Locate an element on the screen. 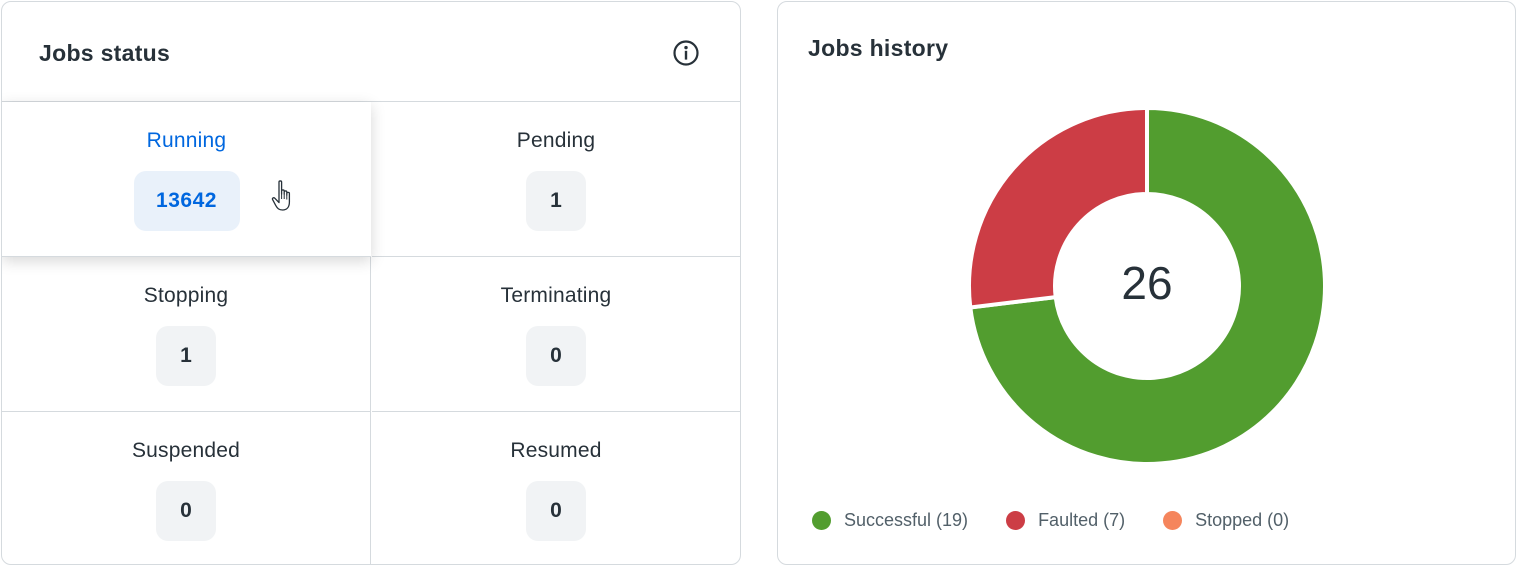 The height and width of the screenshot is (567, 1517). status-count-pending: 1 is located at coordinates (556, 201).